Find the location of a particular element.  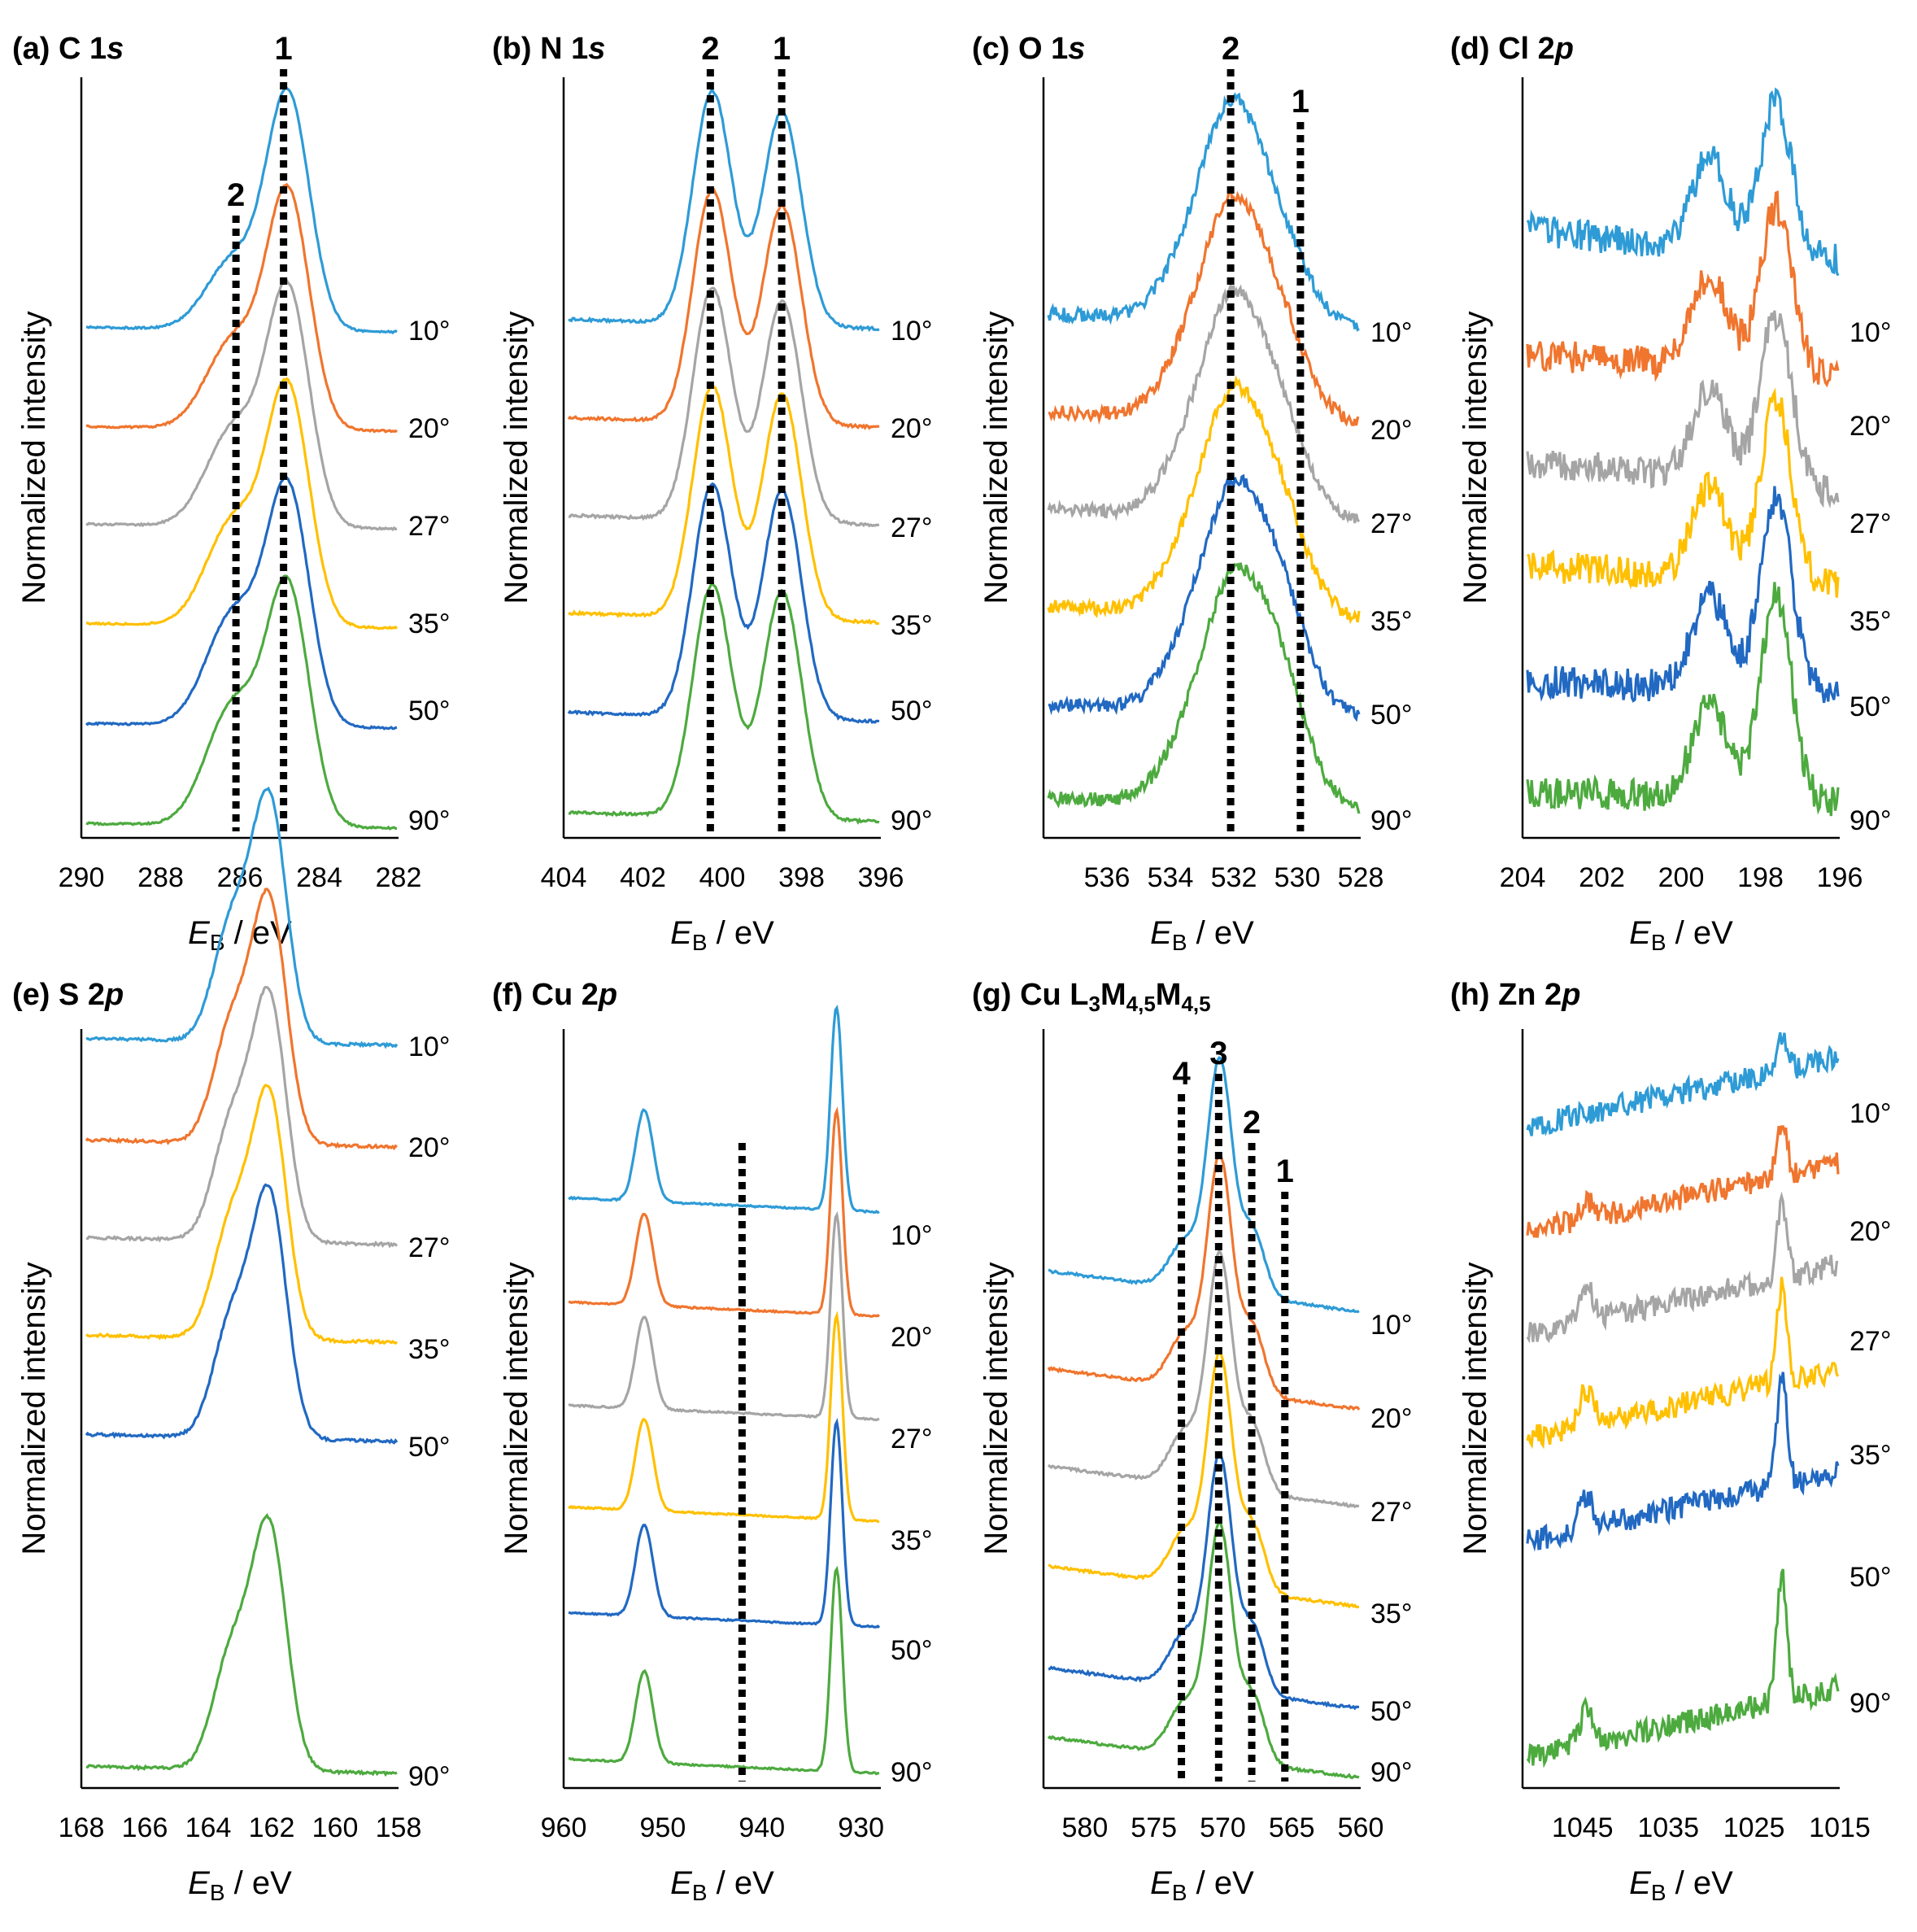

x-tick-label: 404 is located at coordinates (564, 877).